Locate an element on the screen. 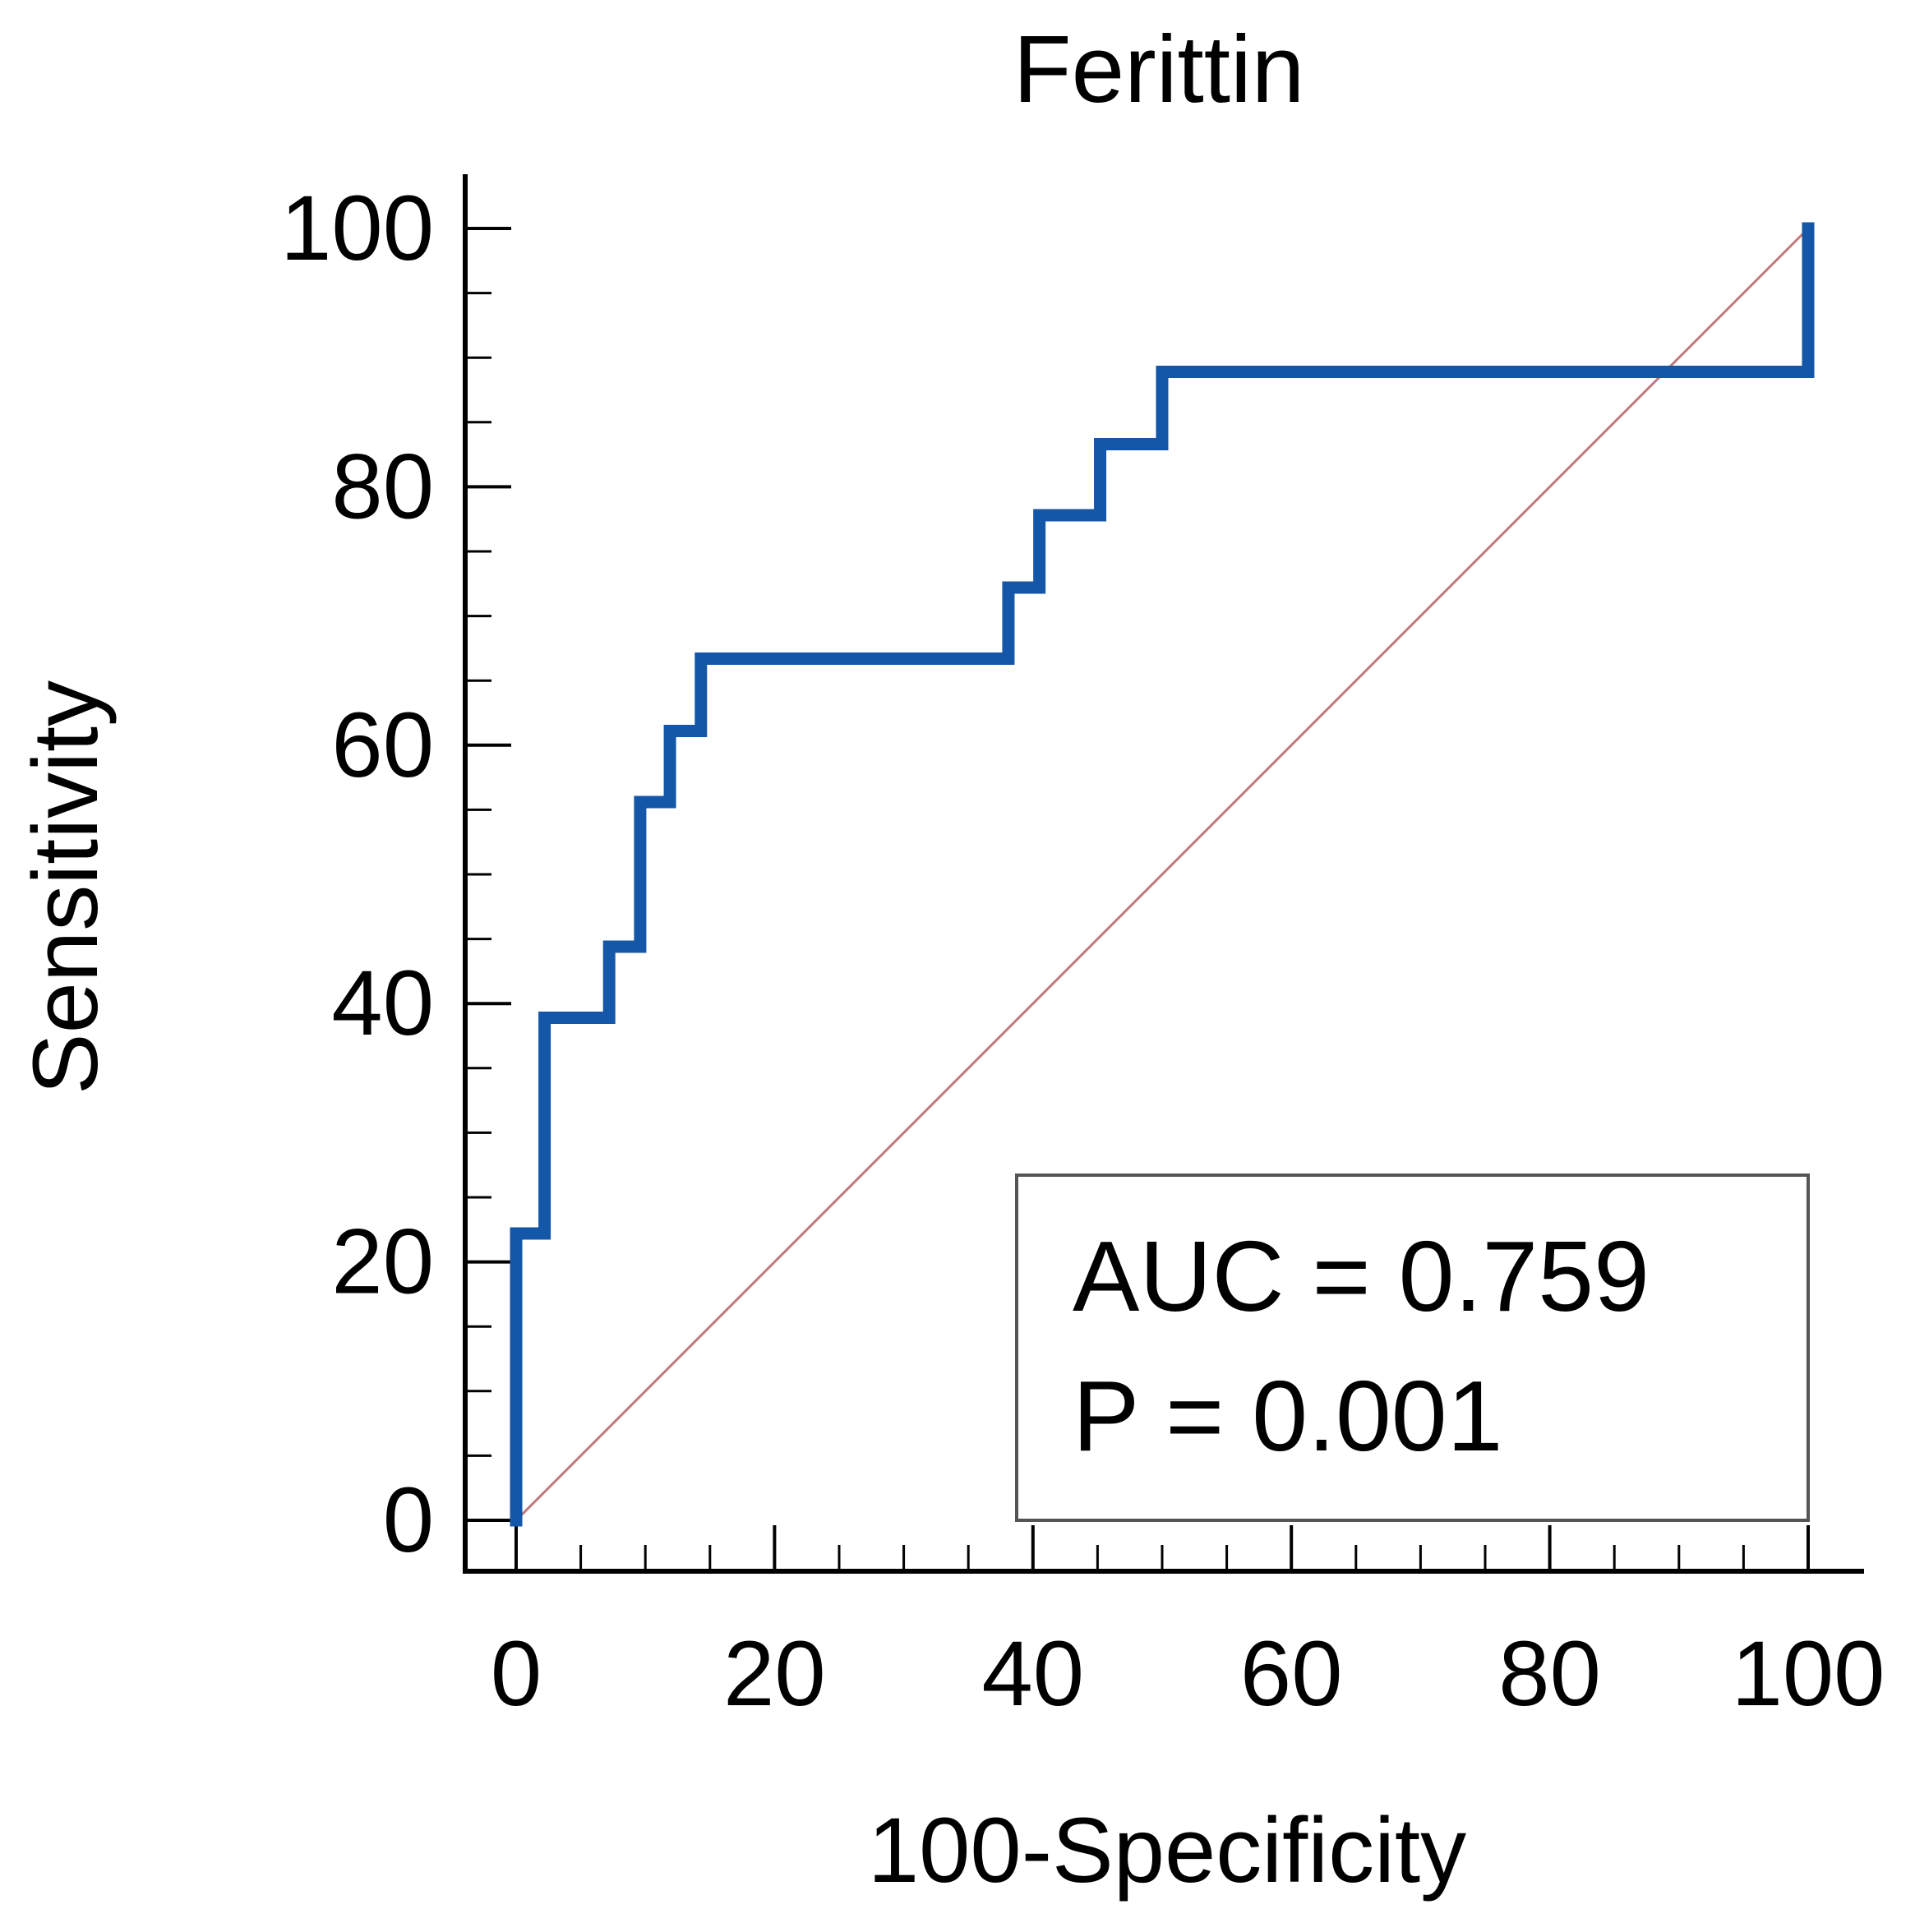  x-tick-label: 20 is located at coordinates (774, 1673).